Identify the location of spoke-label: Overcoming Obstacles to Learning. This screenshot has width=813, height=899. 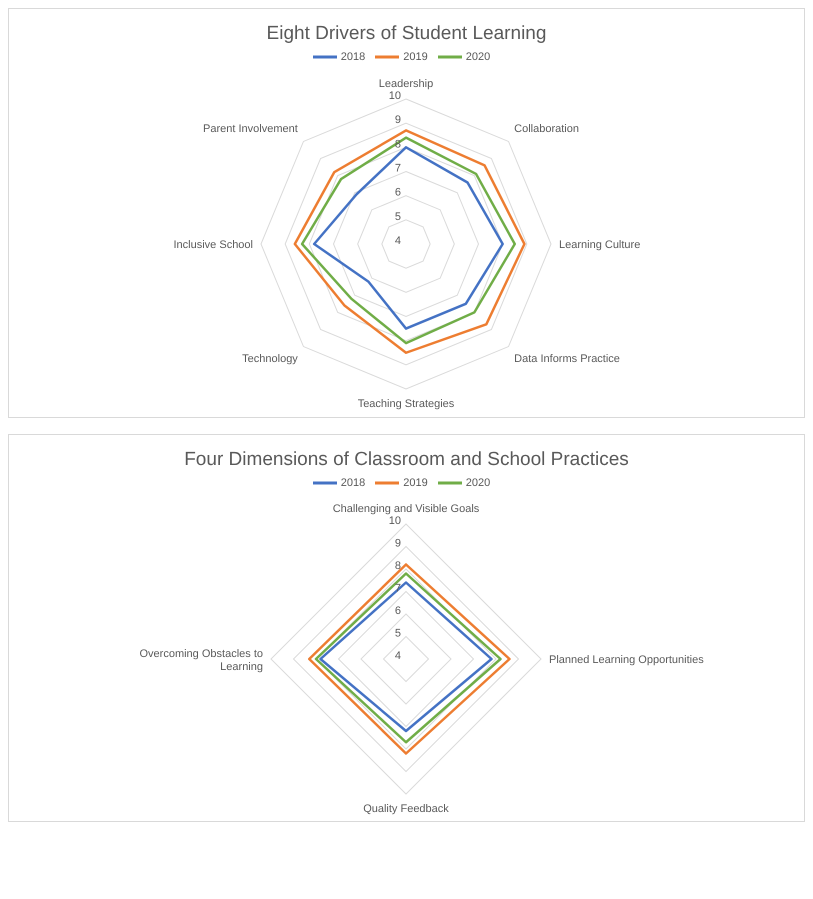
(201, 660).